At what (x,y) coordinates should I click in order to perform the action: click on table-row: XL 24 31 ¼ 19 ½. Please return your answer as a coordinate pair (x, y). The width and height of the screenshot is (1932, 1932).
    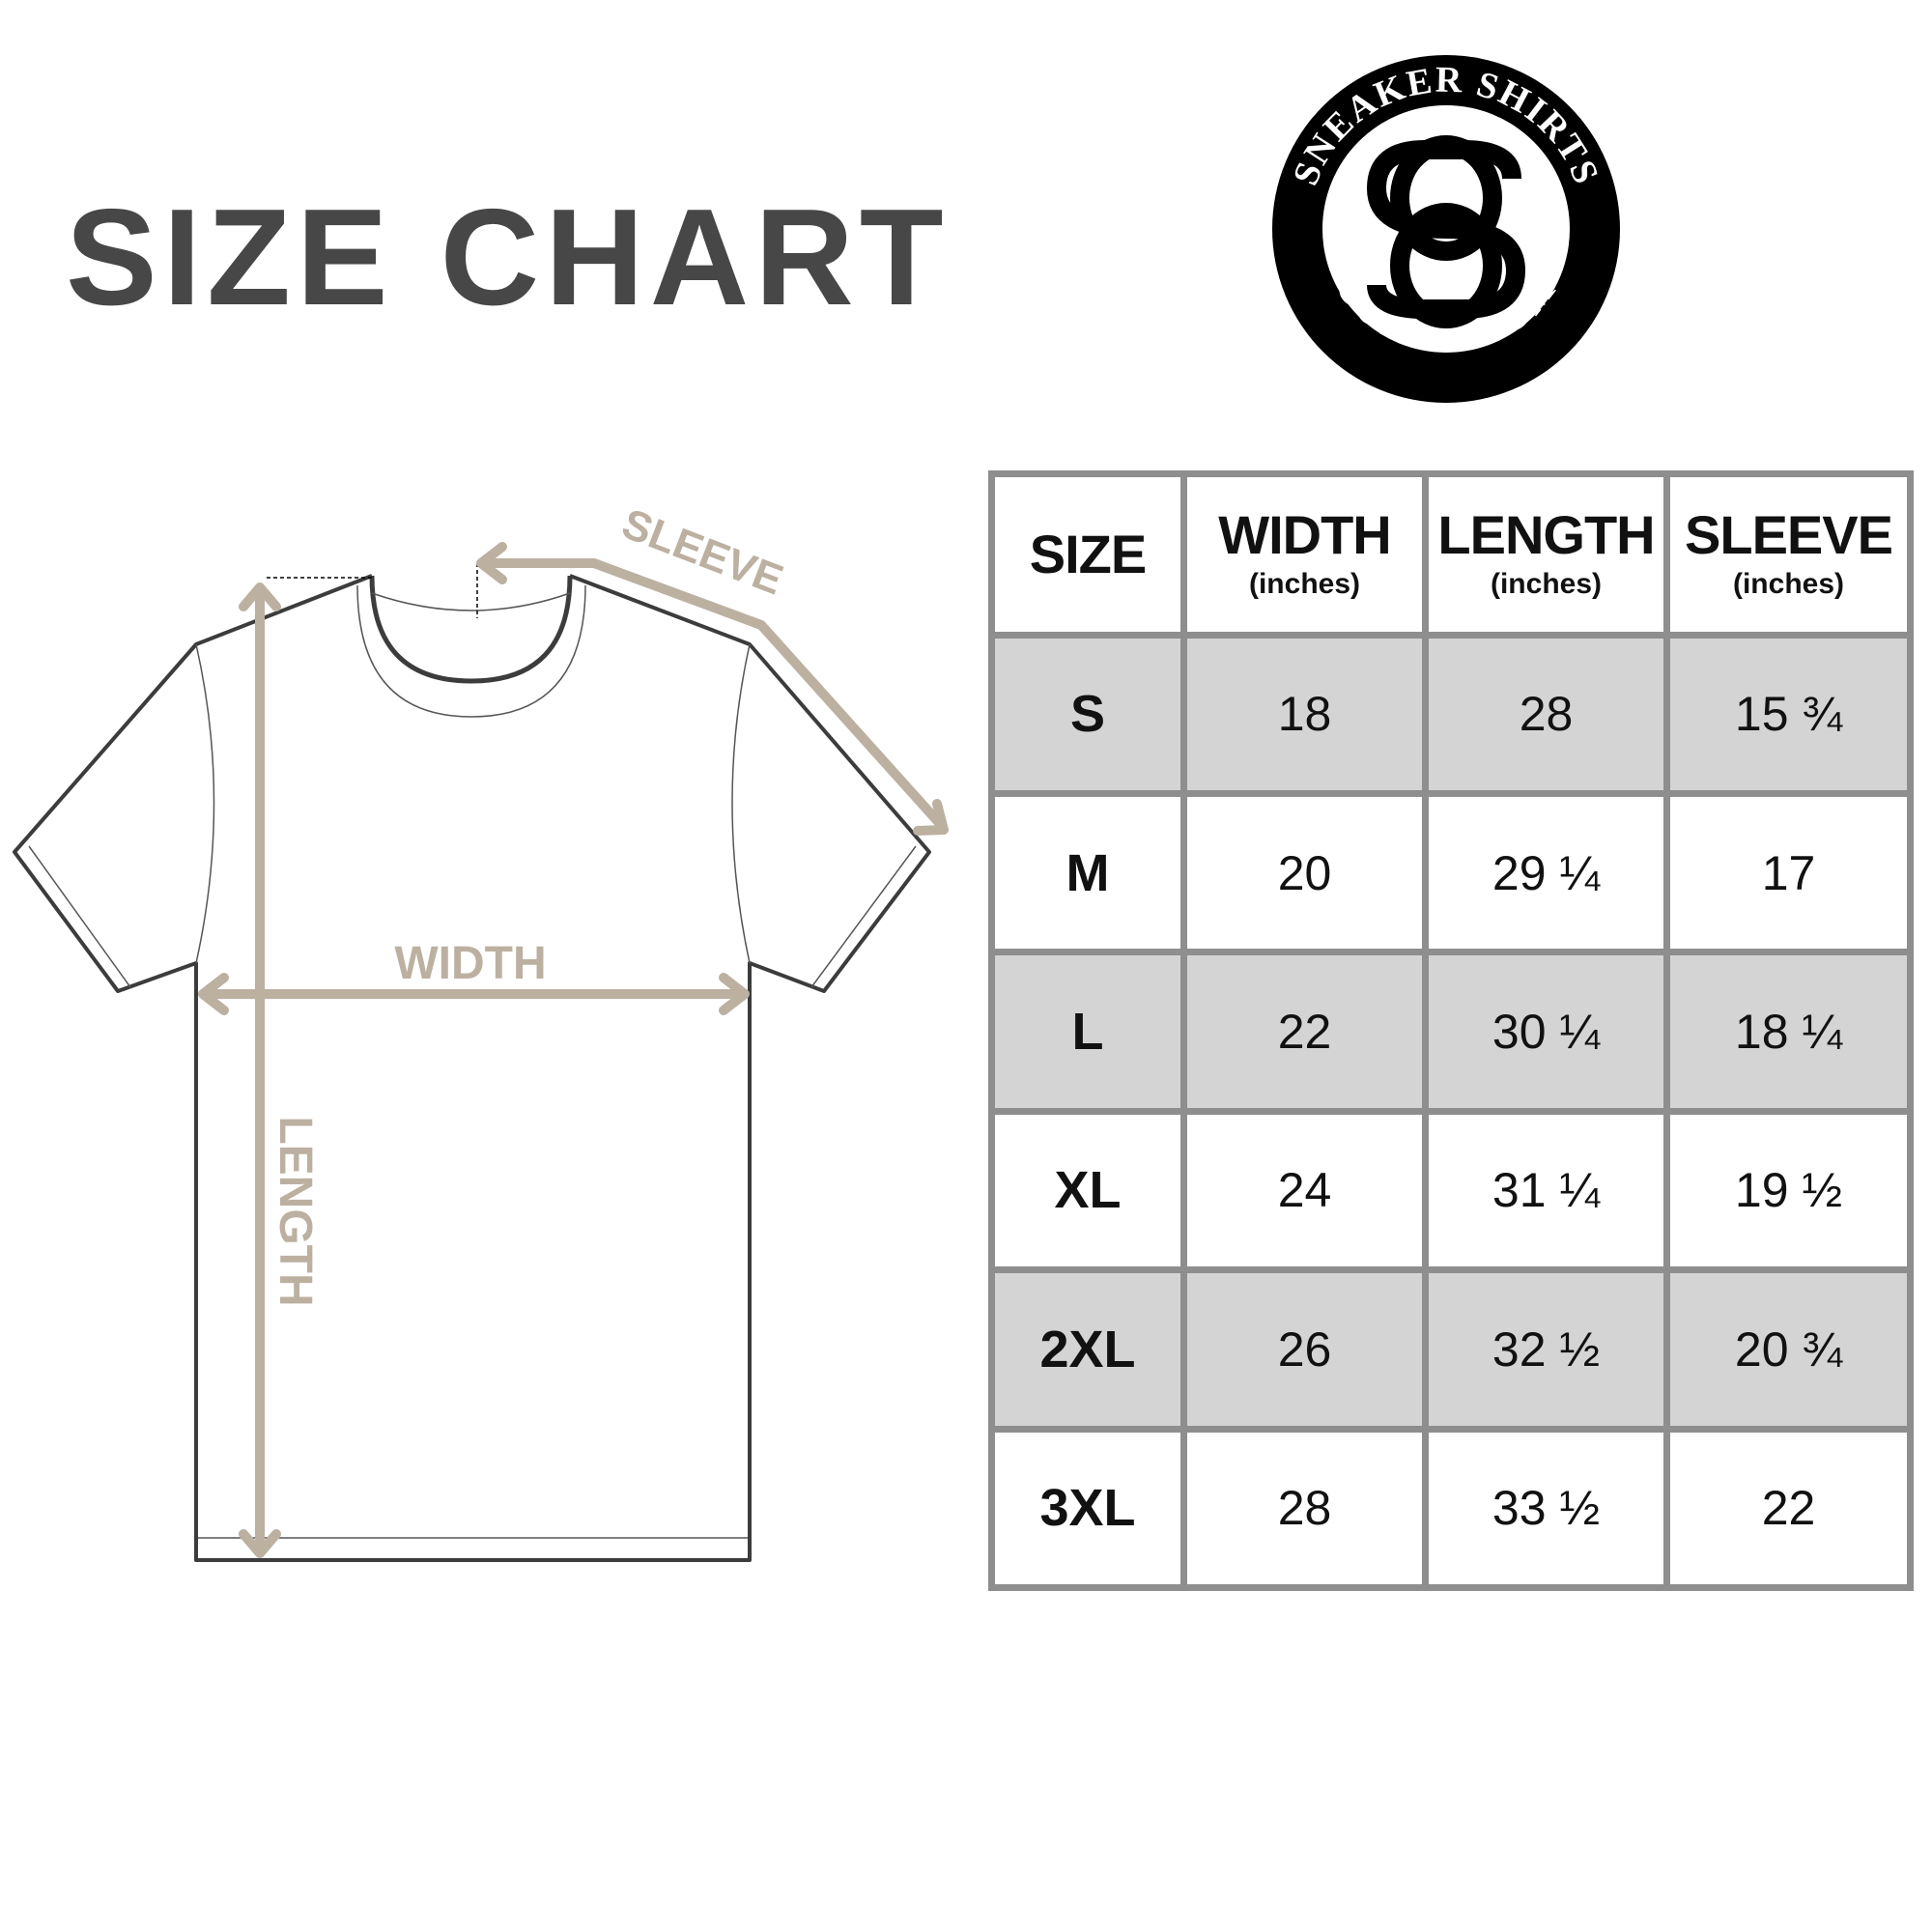
    Looking at the image, I should click on (1451, 1190).